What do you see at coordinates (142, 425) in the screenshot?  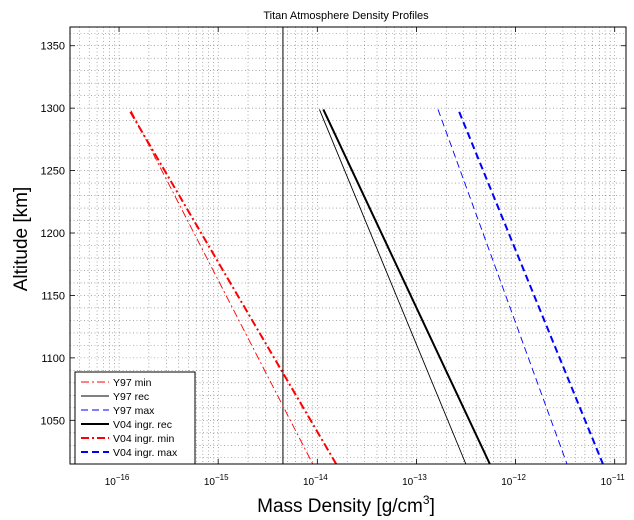 I see `legend-entry: V04 ingr. rec` at bounding box center [142, 425].